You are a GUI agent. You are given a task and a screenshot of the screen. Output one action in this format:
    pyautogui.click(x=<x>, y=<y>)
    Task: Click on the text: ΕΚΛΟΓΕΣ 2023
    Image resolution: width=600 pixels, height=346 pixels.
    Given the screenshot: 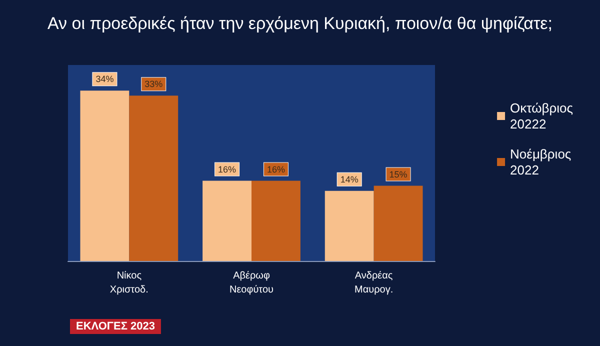 What is the action you would take?
    pyautogui.click(x=115, y=326)
    